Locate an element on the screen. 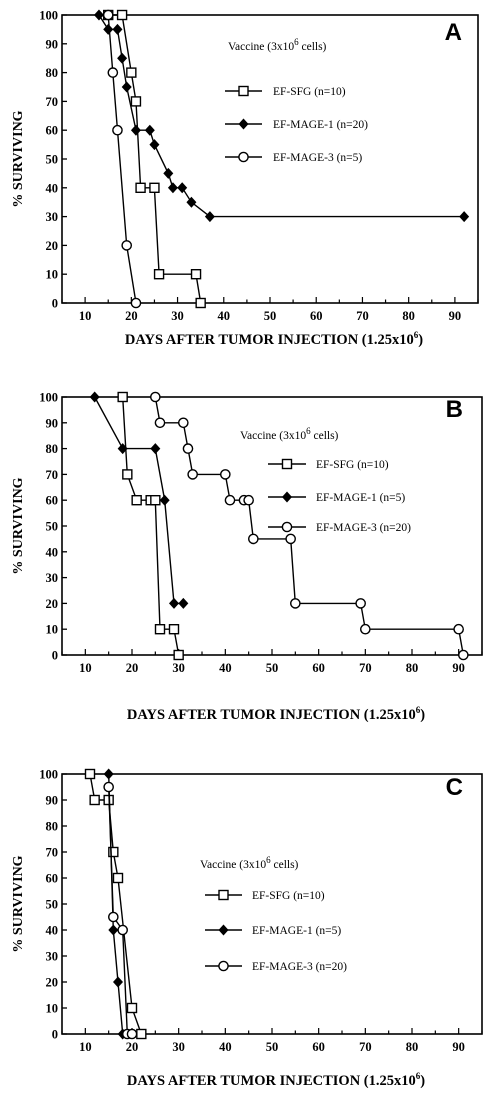 The width and height of the screenshot is (493, 1103). y-tick-label: 10 is located at coordinates (52, 1009).